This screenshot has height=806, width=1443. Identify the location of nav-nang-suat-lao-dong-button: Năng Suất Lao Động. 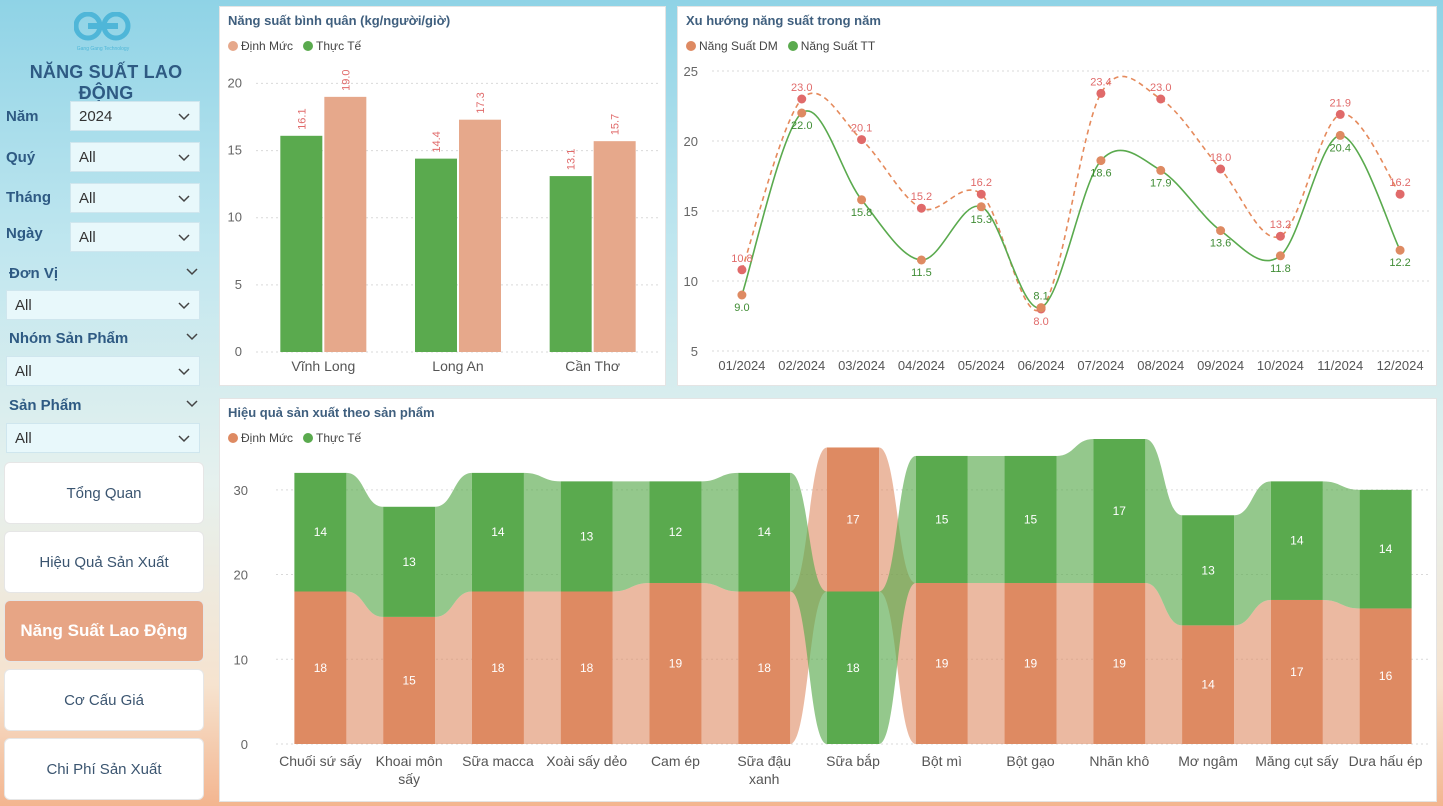
(104, 631).